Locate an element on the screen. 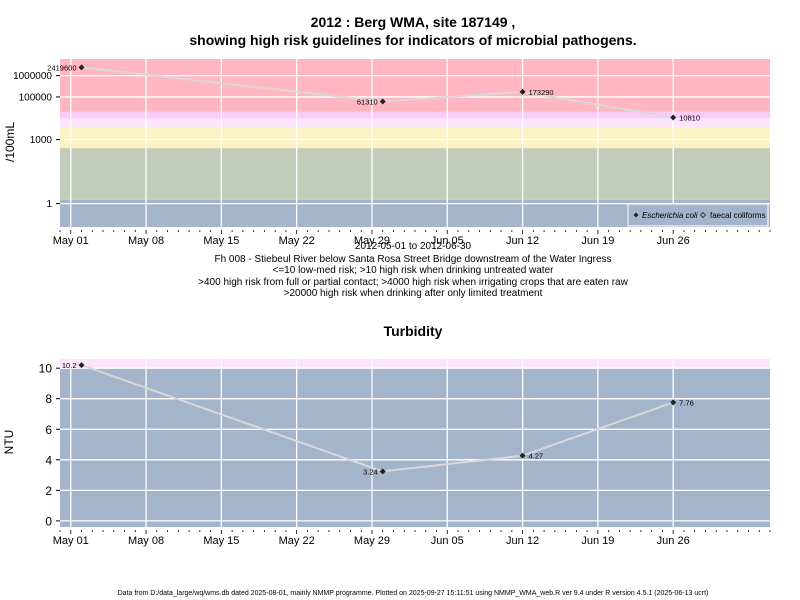 This screenshot has width=800, height=600. y-tick-label-4: 1000000 is located at coordinates (32, 76).